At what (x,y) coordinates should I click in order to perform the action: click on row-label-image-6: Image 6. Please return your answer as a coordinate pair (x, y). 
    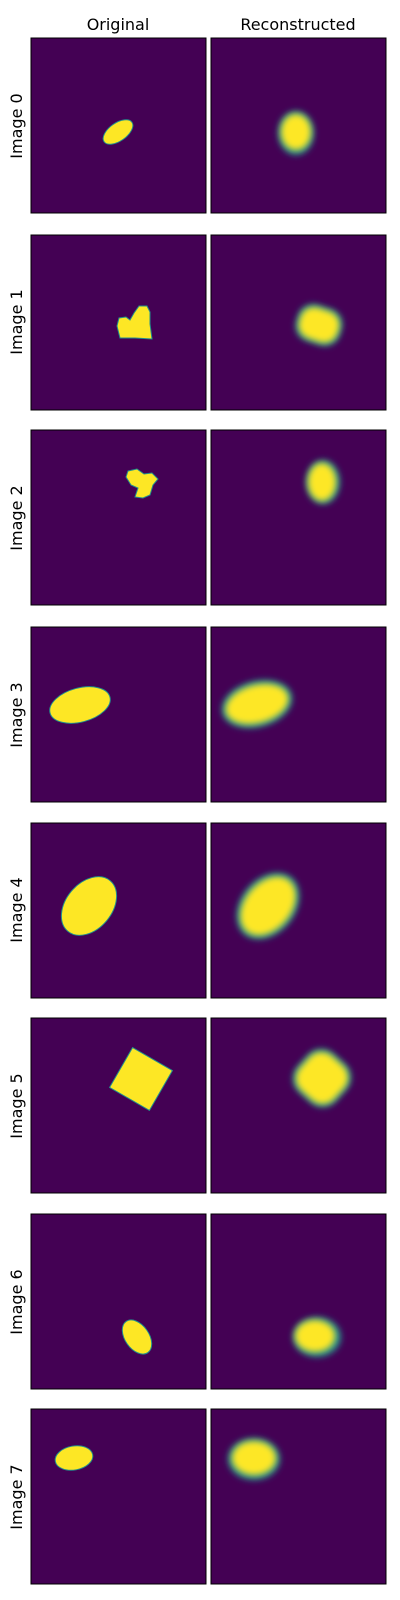
    Looking at the image, I should click on (16, 1301).